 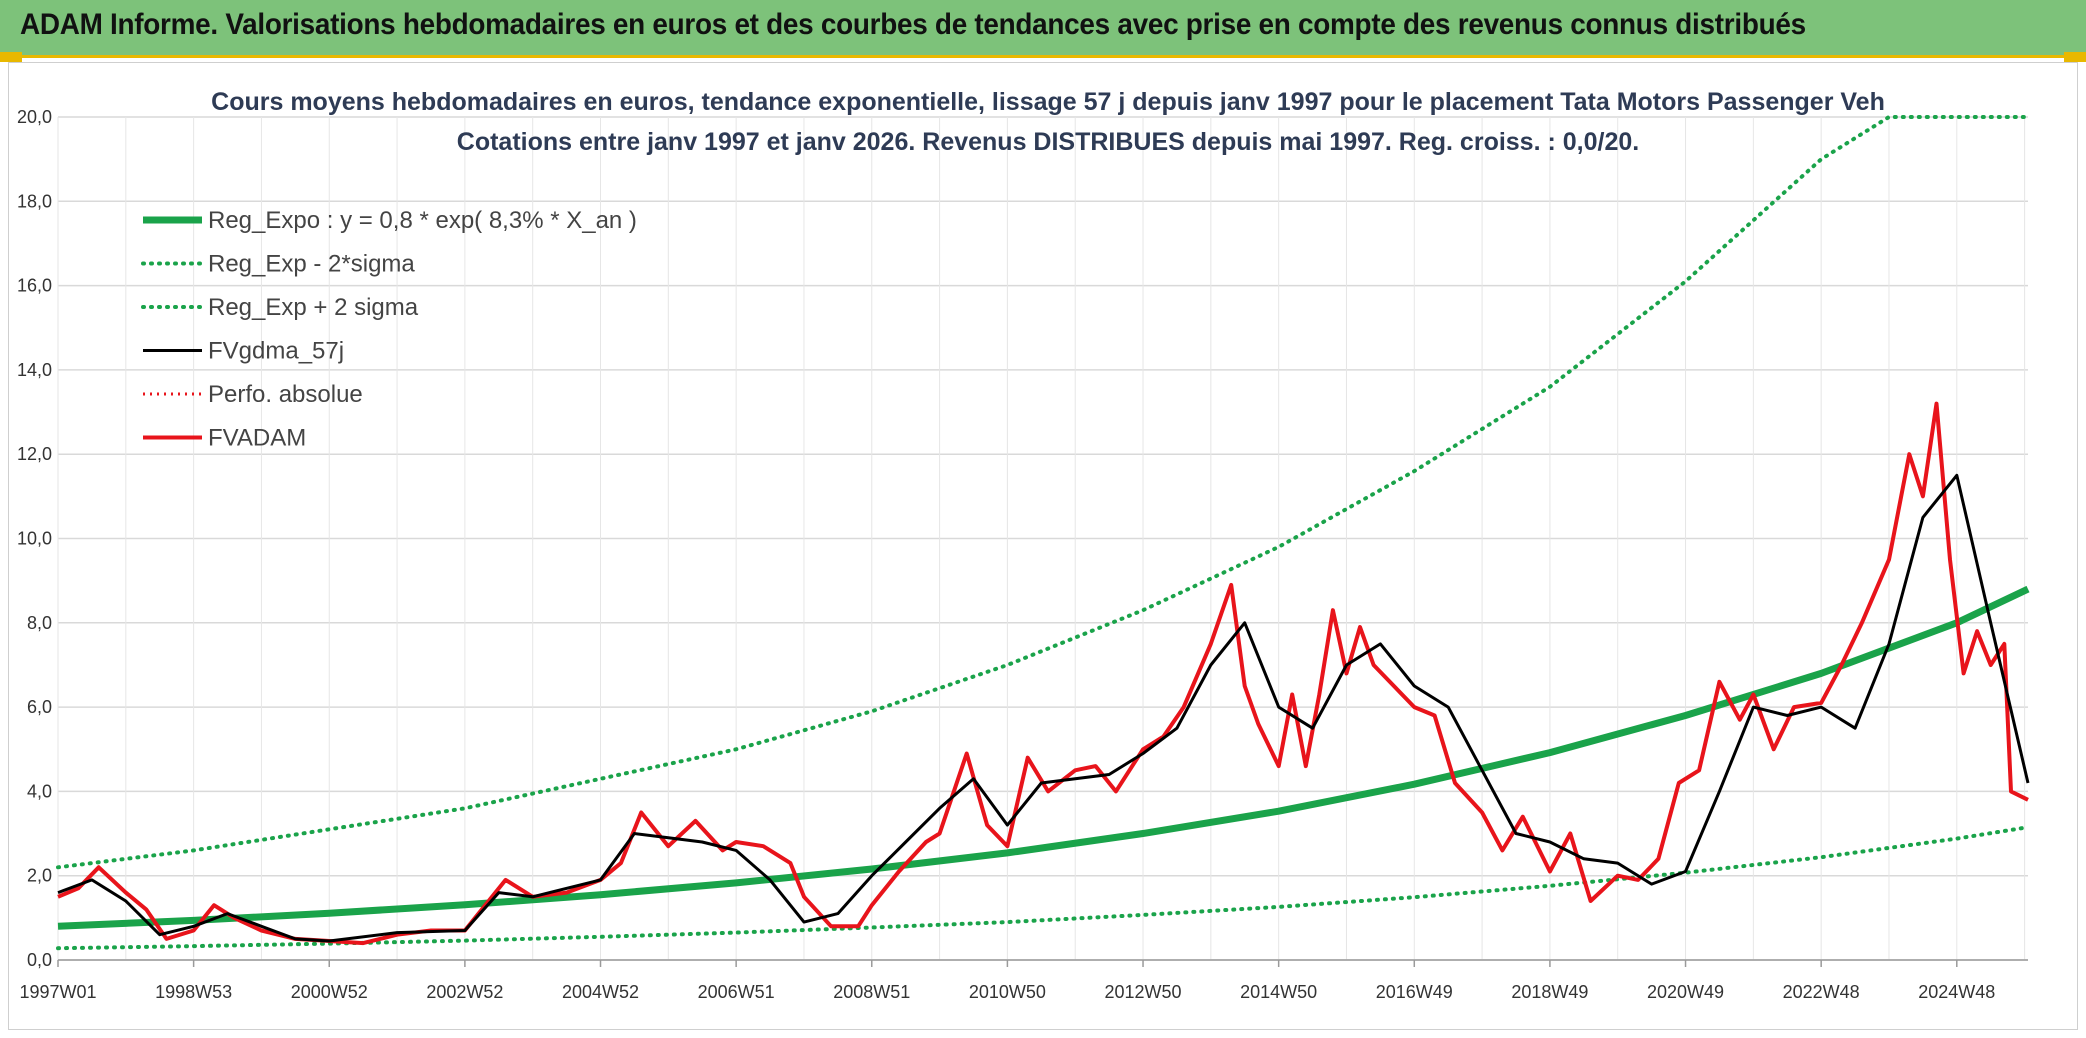 I want to click on y-tick-label: 4,0, so click(x=39, y=791).